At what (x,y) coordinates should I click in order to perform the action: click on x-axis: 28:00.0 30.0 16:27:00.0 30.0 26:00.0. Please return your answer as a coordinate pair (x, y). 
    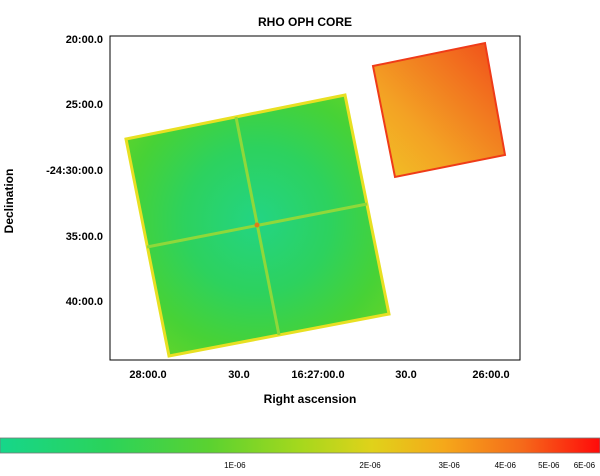
    Looking at the image, I should click on (319, 375).